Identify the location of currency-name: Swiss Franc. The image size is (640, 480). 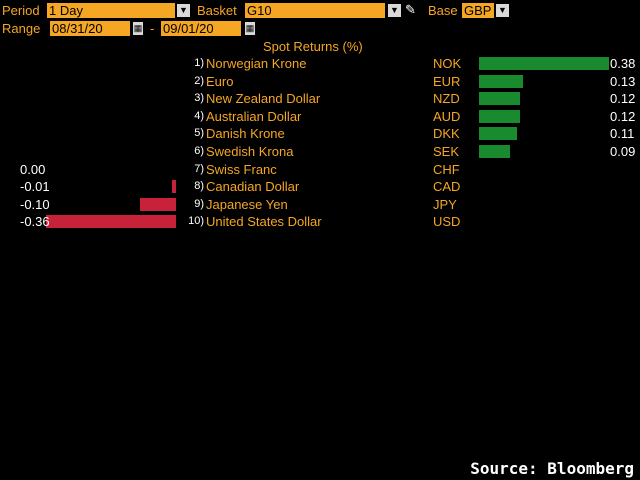
(241, 169).